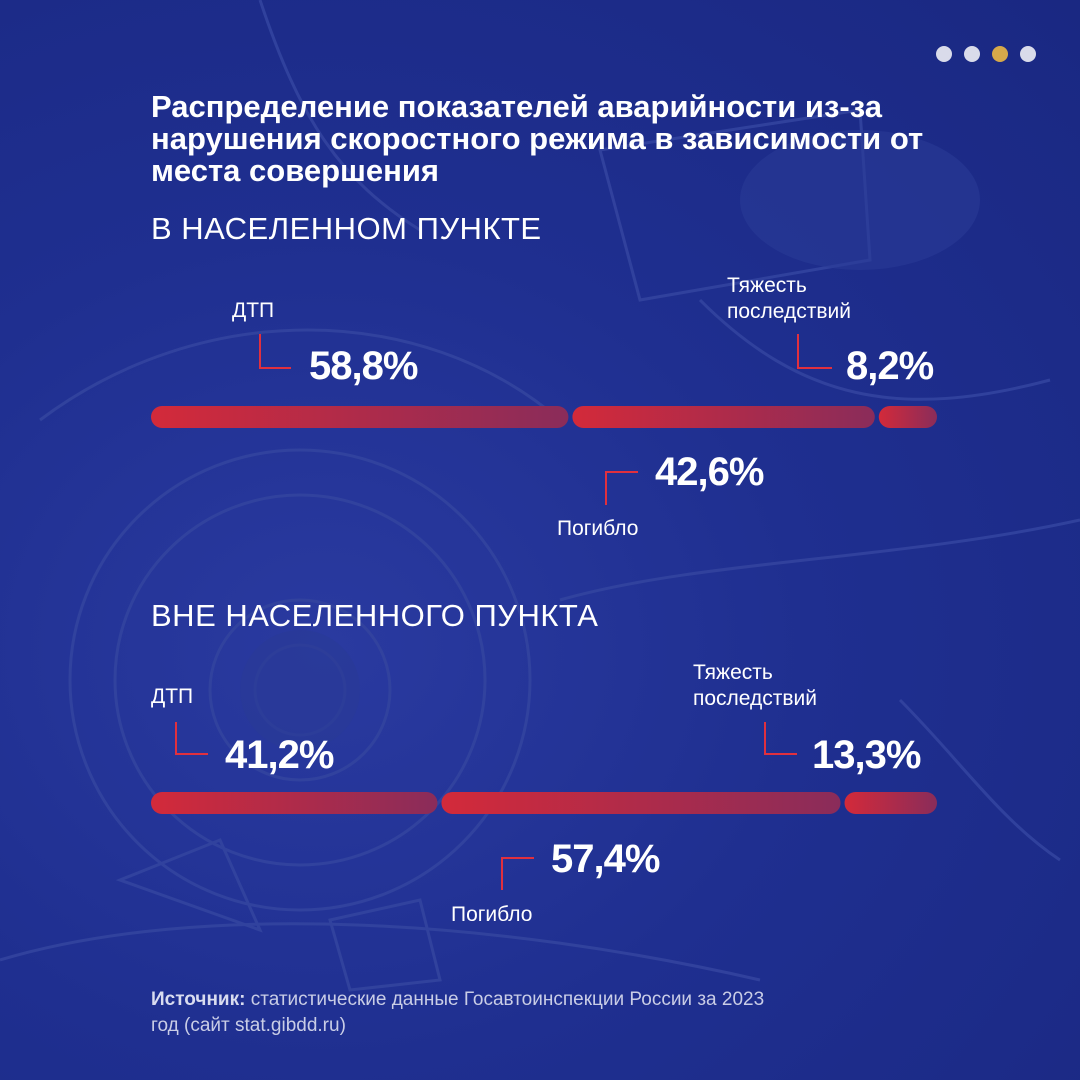 This screenshot has width=1080, height=1080. I want to click on deaths-bar-segment-urban, so click(723, 417).